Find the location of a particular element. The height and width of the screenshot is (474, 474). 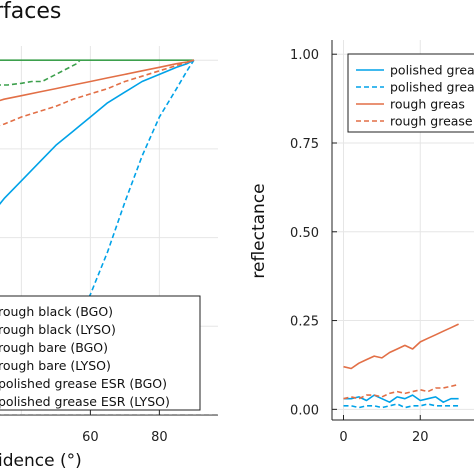

legend-label: polished grease ESR (BGO) is located at coordinates (83, 383).